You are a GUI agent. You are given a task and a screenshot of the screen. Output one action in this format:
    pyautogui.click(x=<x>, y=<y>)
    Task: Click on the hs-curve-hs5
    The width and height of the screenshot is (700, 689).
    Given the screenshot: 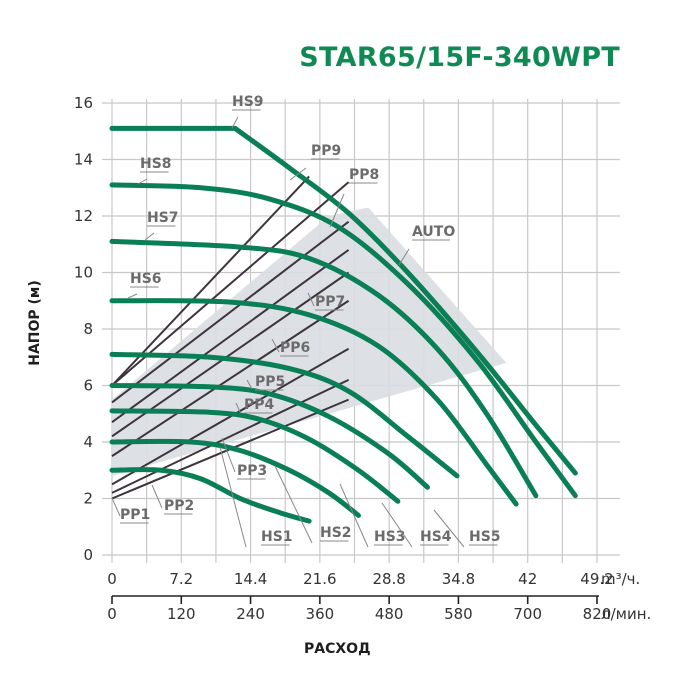 What is the action you would take?
    pyautogui.click(x=284, y=415)
    